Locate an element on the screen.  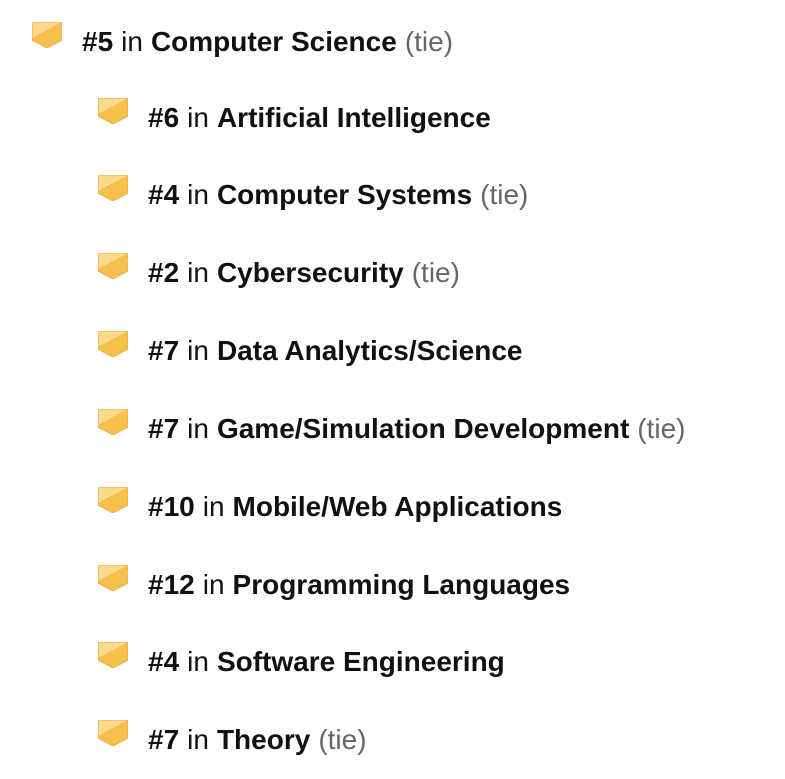
rank-number: #12 is located at coordinates (171, 584).